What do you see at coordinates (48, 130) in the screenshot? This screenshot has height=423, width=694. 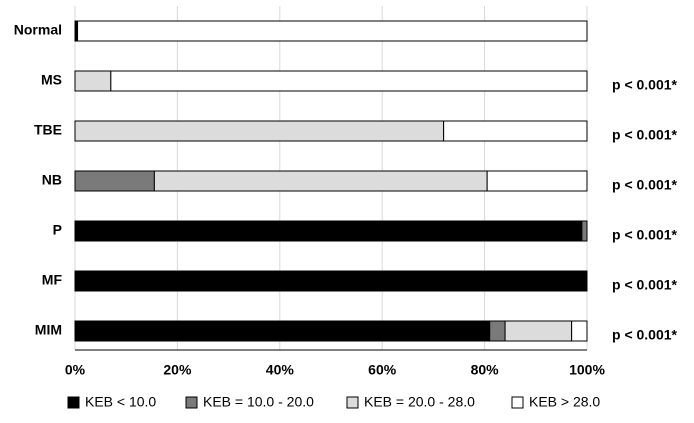 I see `category-label: TBE` at bounding box center [48, 130].